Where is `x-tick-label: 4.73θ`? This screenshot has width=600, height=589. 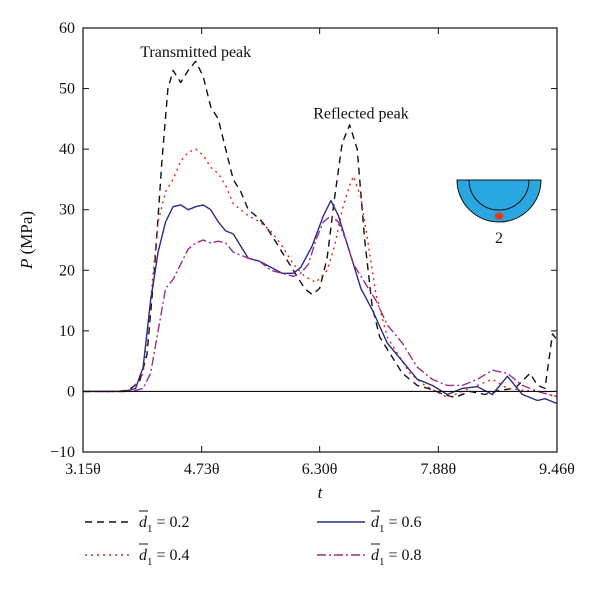
x-tick-label: 4.73θ is located at coordinates (202, 469).